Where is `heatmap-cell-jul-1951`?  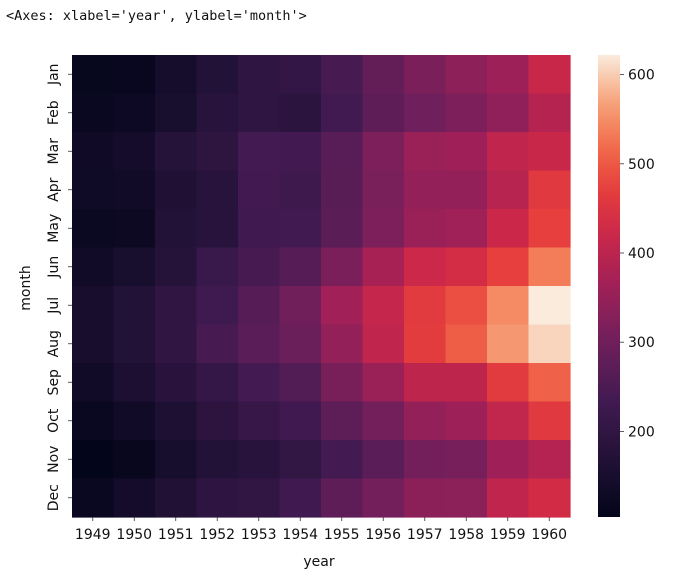
heatmap-cell-jul-1951 is located at coordinates (176, 306).